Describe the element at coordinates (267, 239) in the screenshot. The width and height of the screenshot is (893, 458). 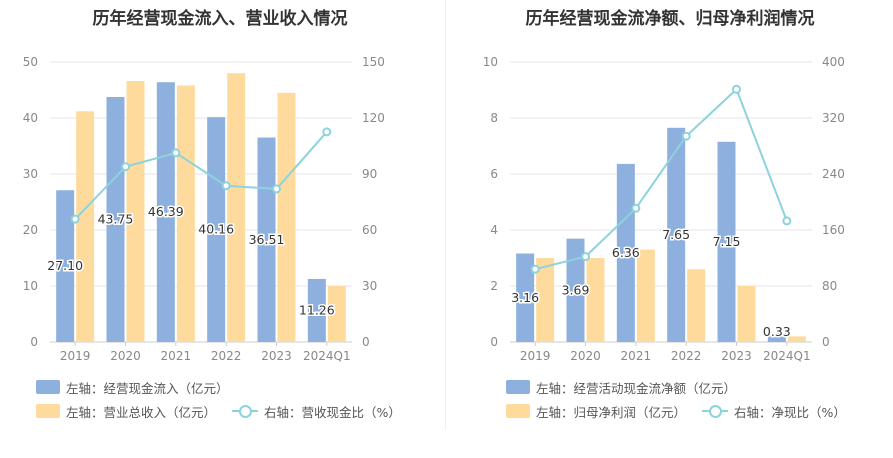
I see `bar-data-label: 36.51` at that location.